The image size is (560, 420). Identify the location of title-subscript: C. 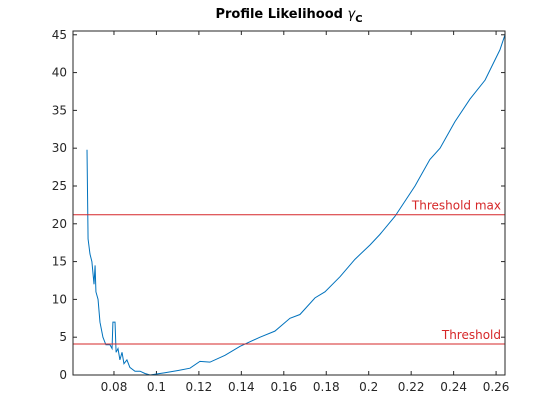
(358, 19).